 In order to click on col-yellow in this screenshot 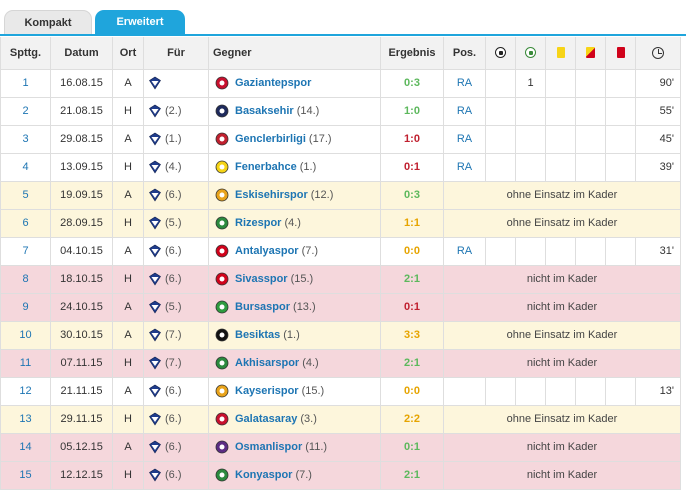, I will do `click(560, 53)`.